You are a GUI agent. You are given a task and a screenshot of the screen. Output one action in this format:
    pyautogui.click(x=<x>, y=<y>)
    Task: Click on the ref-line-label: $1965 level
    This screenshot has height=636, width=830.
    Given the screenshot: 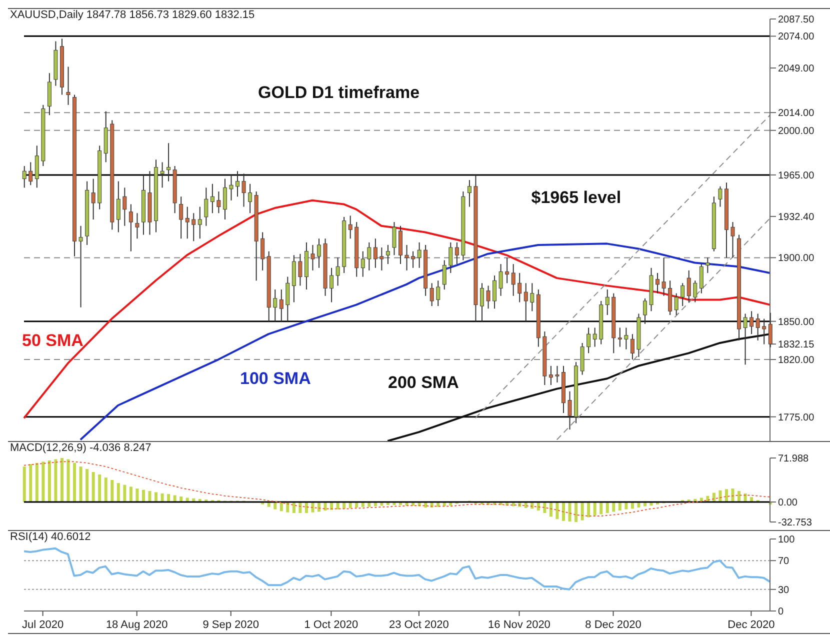 What is the action you would take?
    pyautogui.click(x=576, y=197)
    